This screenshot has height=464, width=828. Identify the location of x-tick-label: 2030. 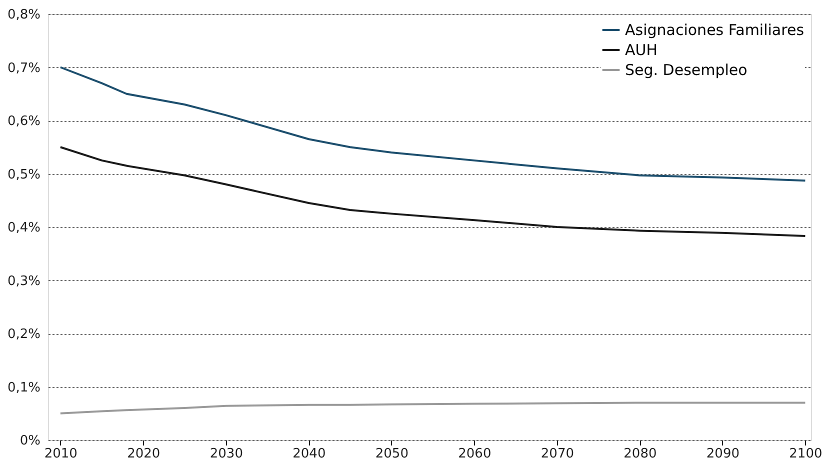
(226, 454).